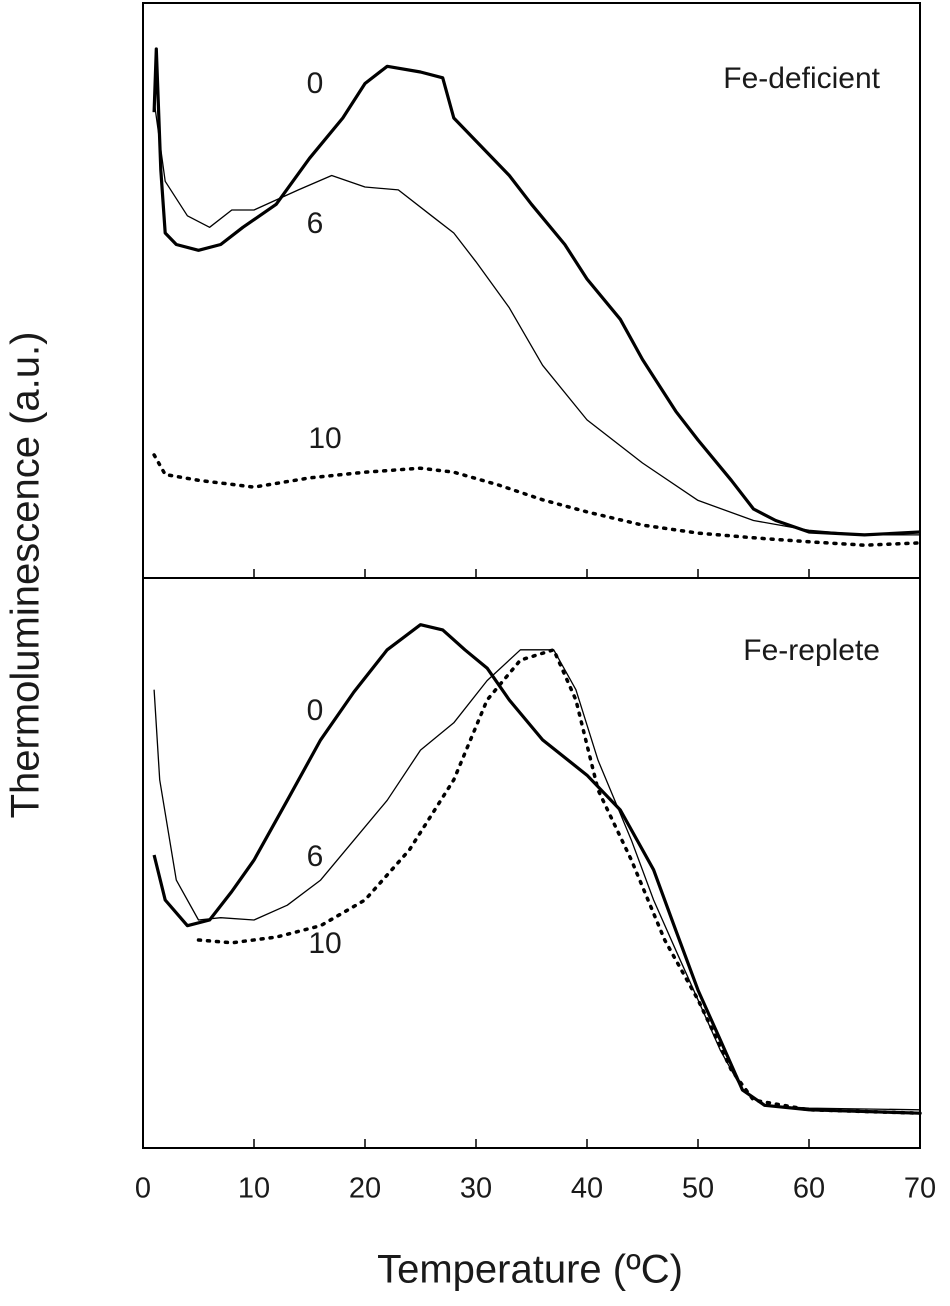  Describe the element at coordinates (811, 650) in the screenshot. I see `panel-annotation: Fe-replete` at that location.